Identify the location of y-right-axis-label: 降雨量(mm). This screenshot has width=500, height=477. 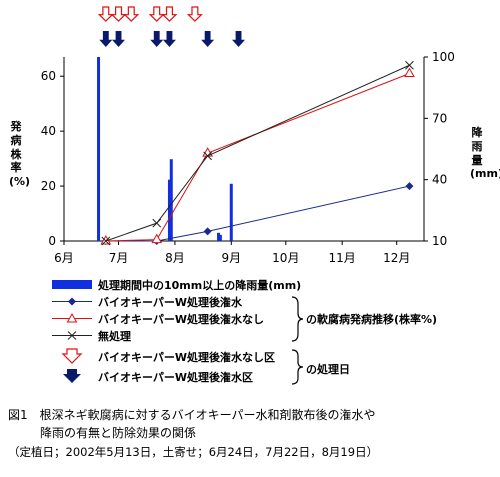
(485, 153).